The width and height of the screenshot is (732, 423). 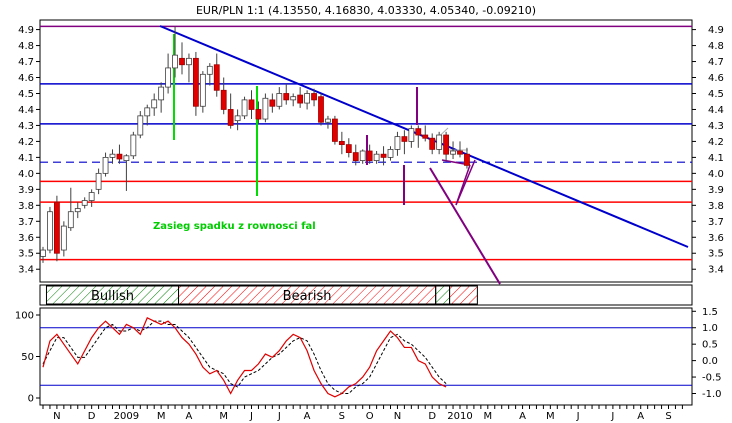 What do you see at coordinates (112, 296) in the screenshot?
I see `zone-label-1: Bullish` at bounding box center [112, 296].